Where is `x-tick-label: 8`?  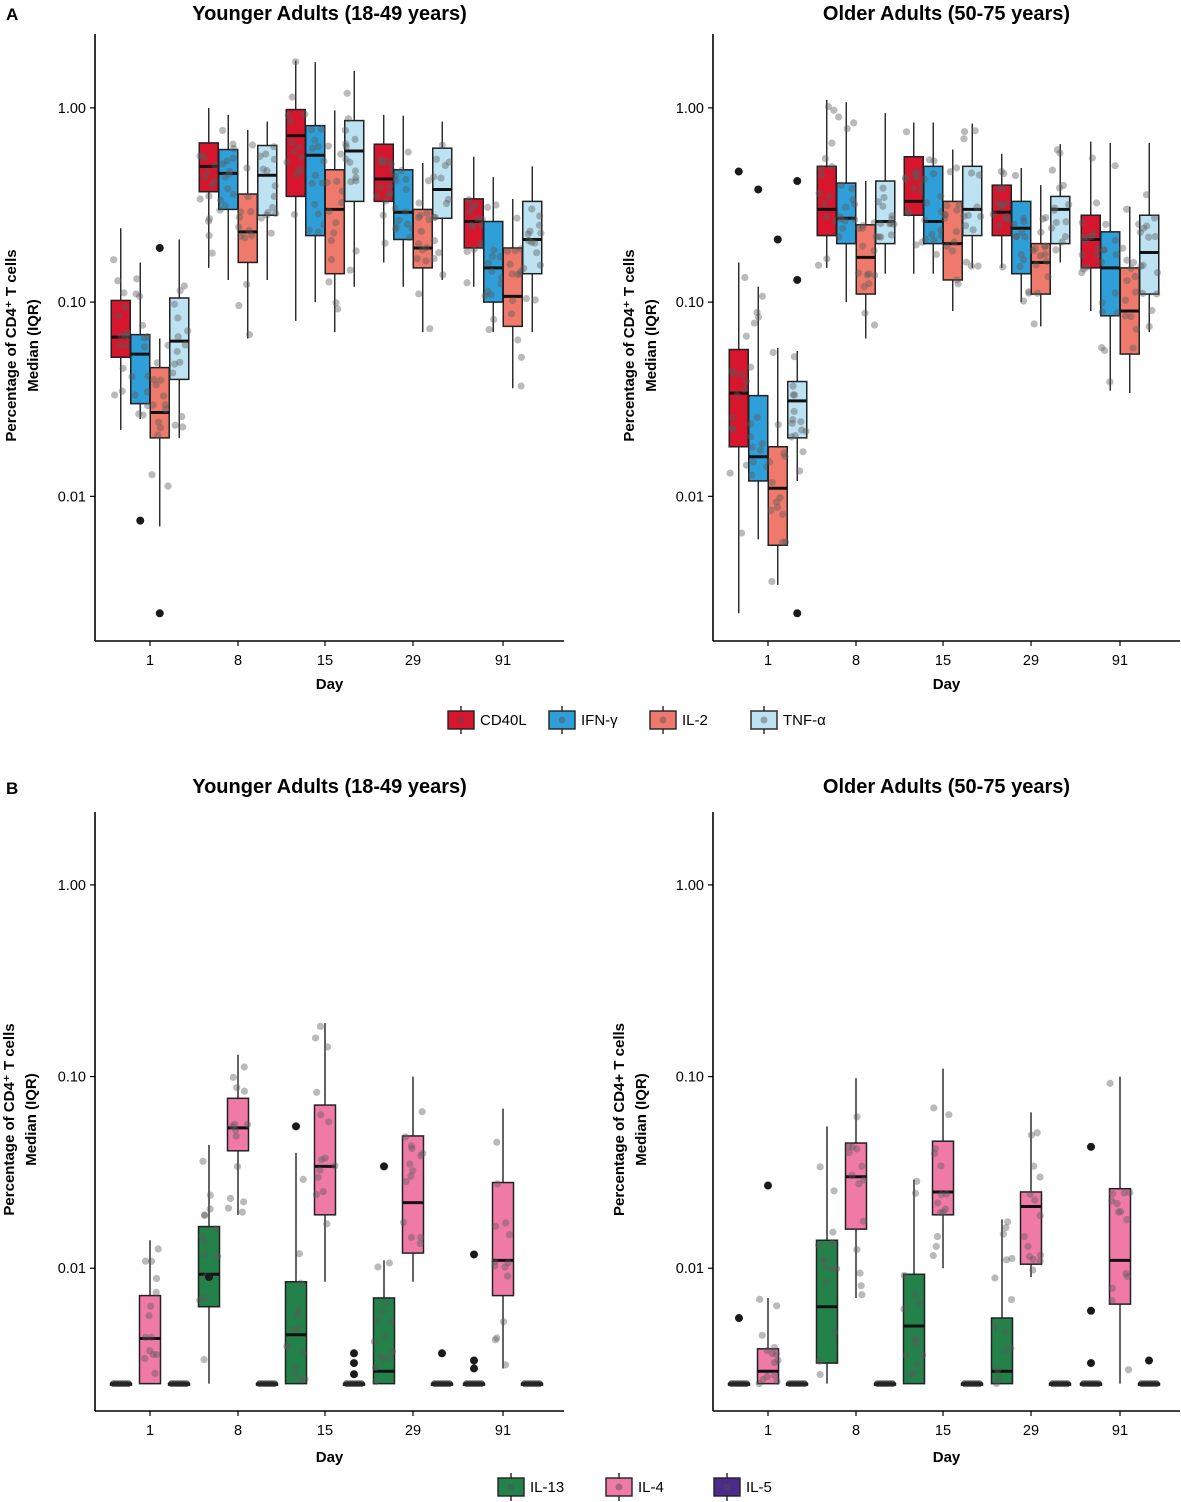
x-tick-label: 8 is located at coordinates (238, 661).